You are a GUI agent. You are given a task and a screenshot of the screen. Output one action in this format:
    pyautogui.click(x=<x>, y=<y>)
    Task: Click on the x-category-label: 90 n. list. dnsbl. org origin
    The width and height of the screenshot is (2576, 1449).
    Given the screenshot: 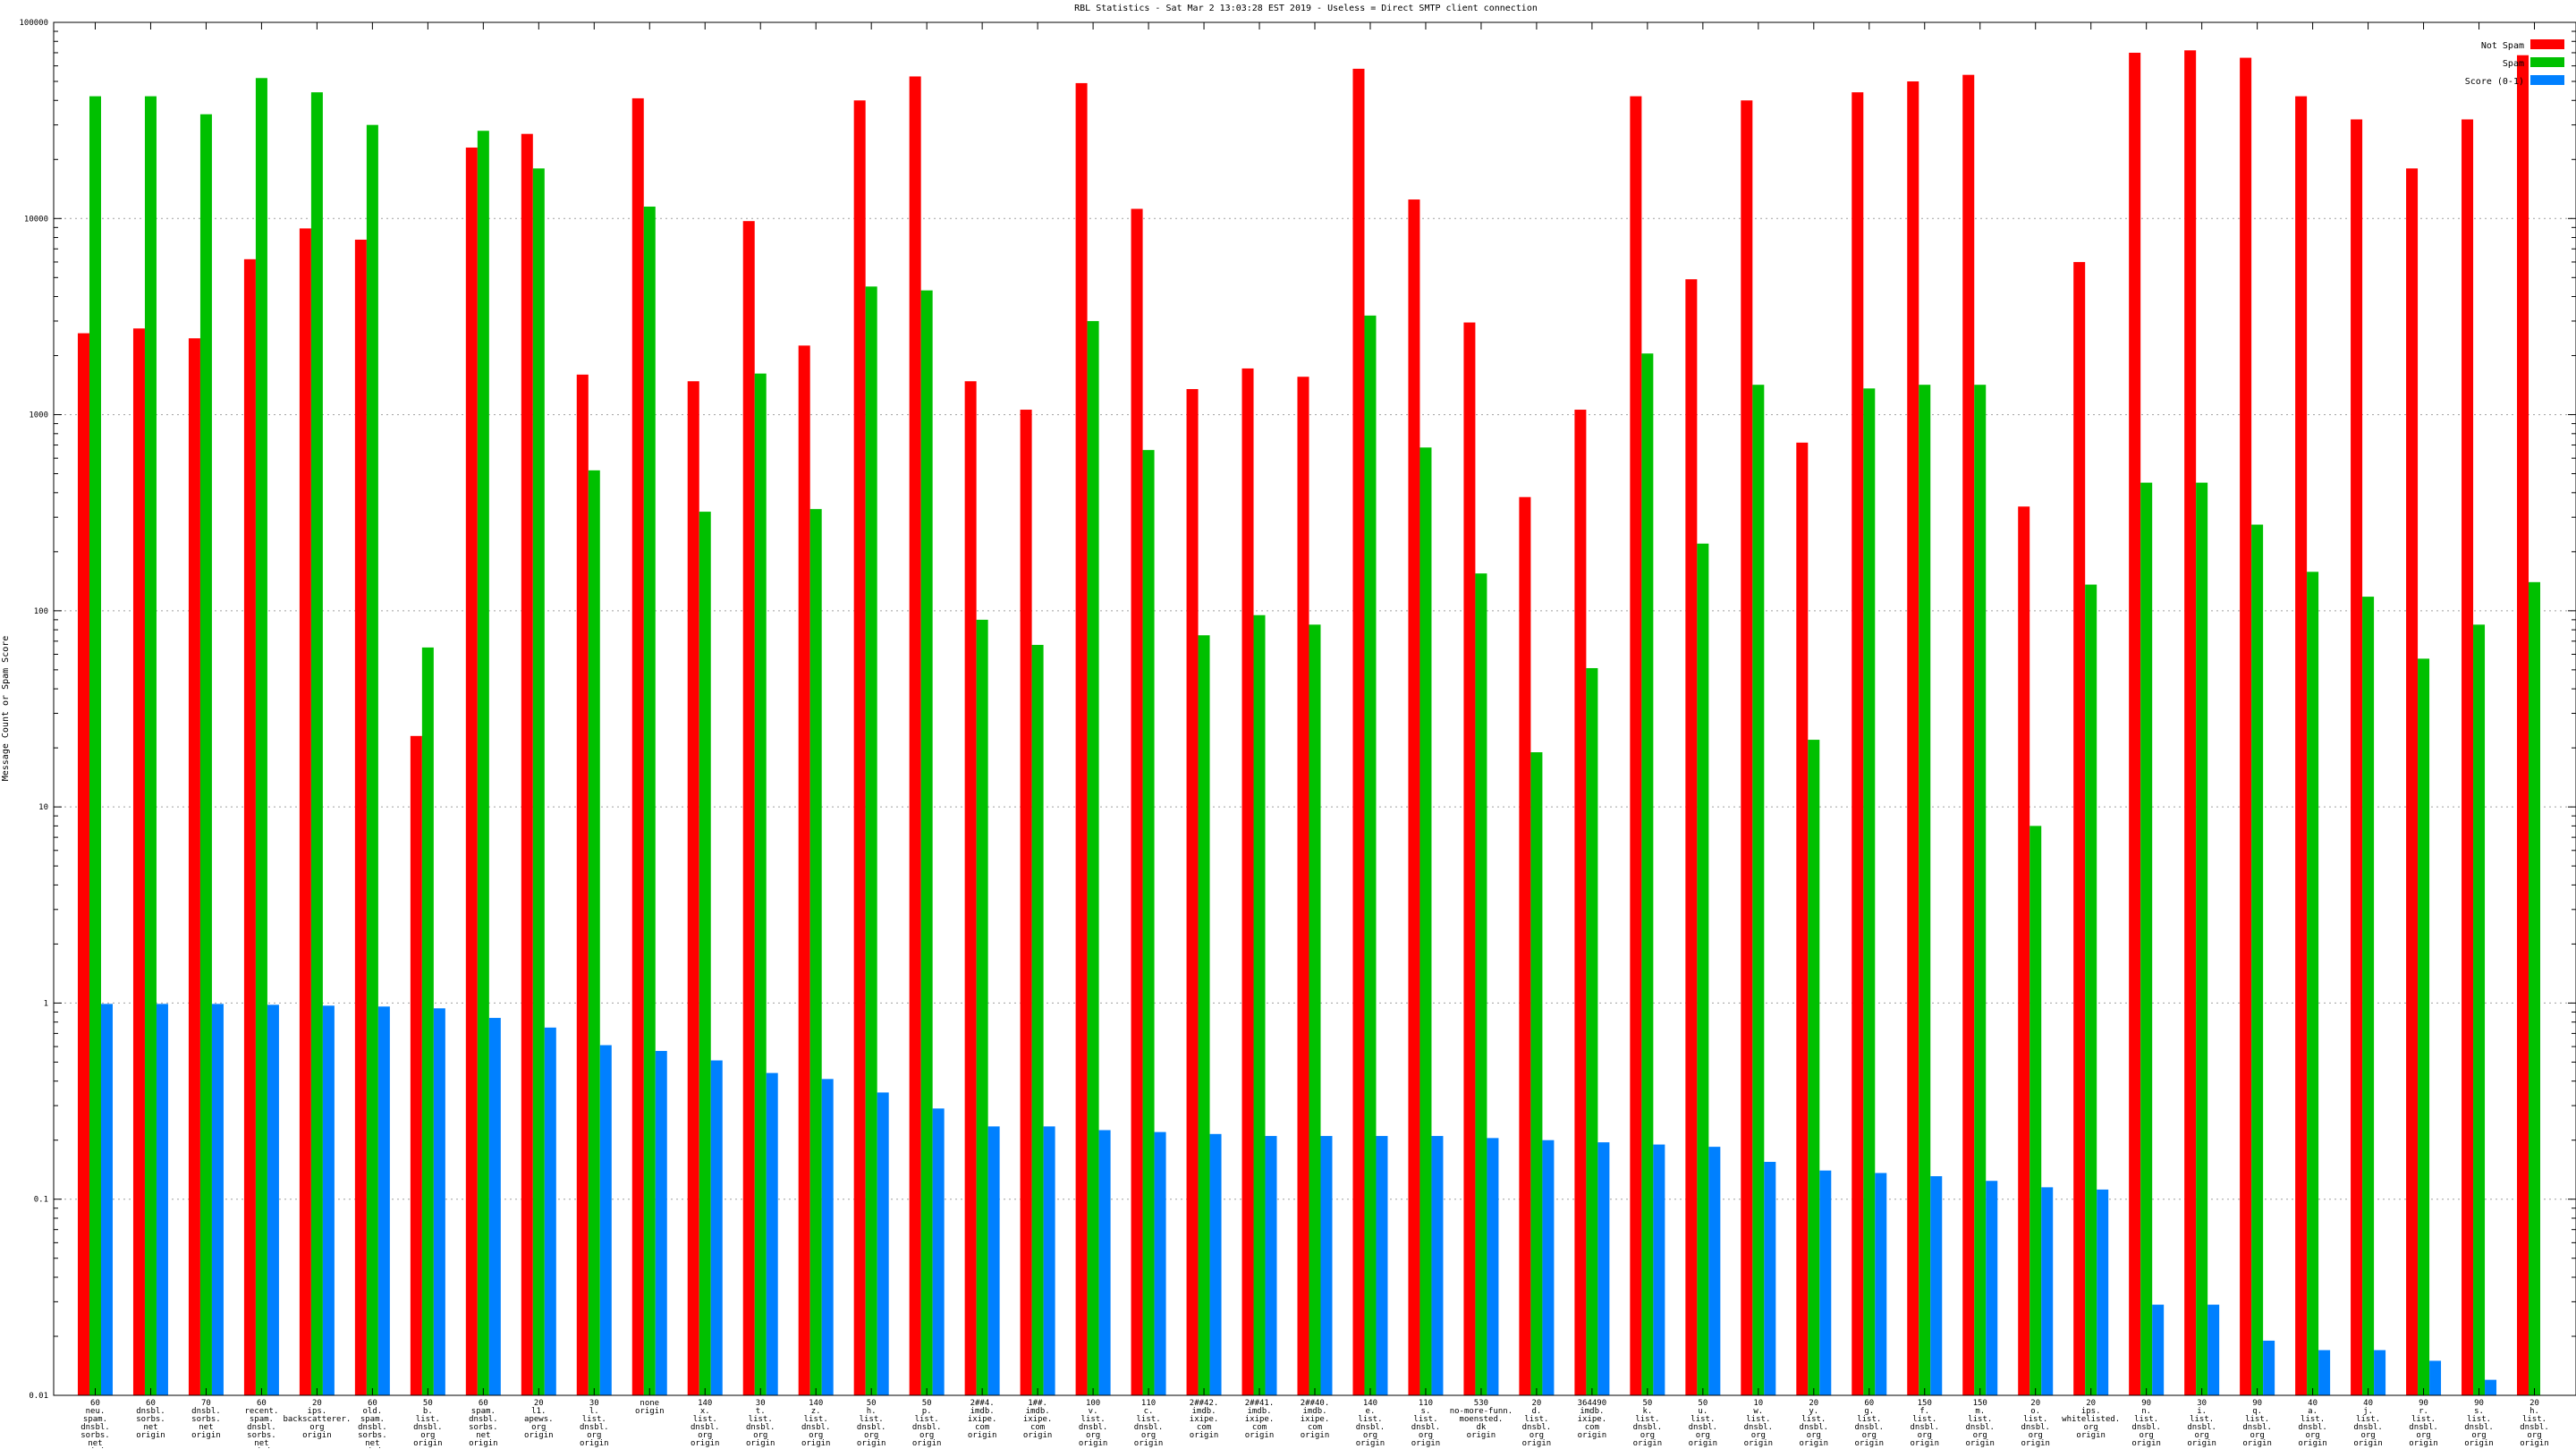 What is the action you would take?
    pyautogui.click(x=2146, y=1423)
    